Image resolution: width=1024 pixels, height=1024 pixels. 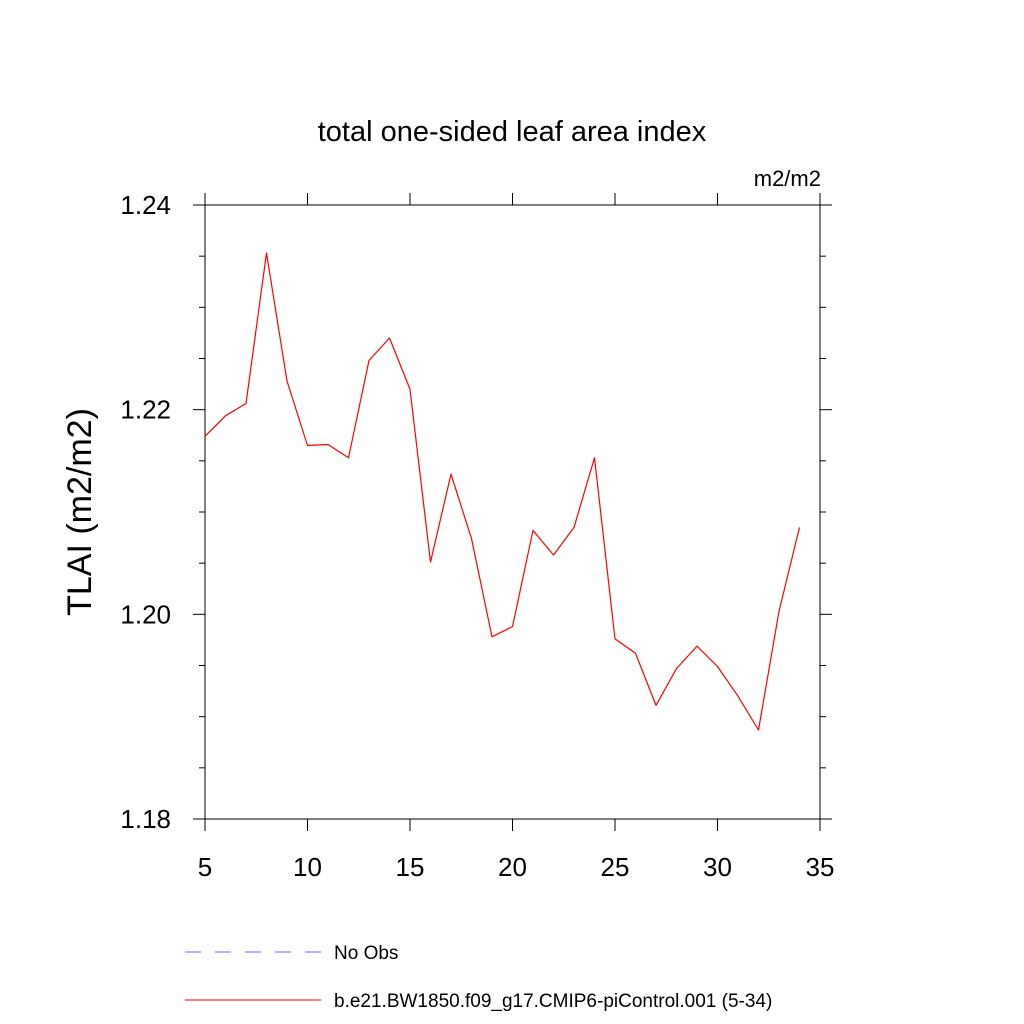 What do you see at coordinates (307, 867) in the screenshot?
I see `x-tick-label: 10` at bounding box center [307, 867].